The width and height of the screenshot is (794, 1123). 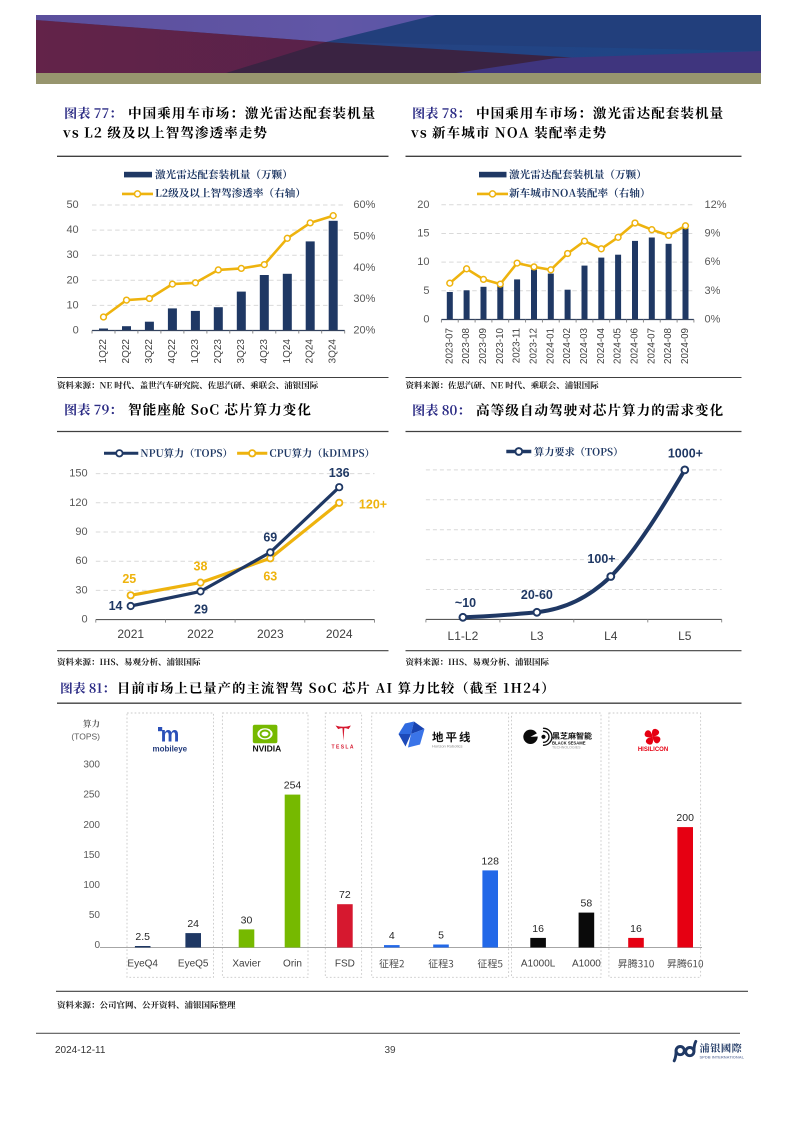 What do you see at coordinates (500, 345) in the screenshot?
I see `svg-text: 2023-10` at bounding box center [500, 345].